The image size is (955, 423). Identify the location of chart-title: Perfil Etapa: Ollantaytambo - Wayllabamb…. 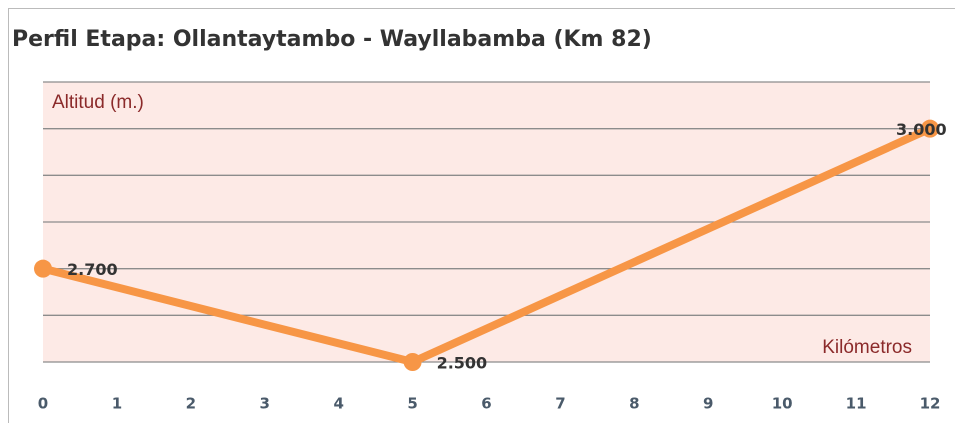
(332, 39).